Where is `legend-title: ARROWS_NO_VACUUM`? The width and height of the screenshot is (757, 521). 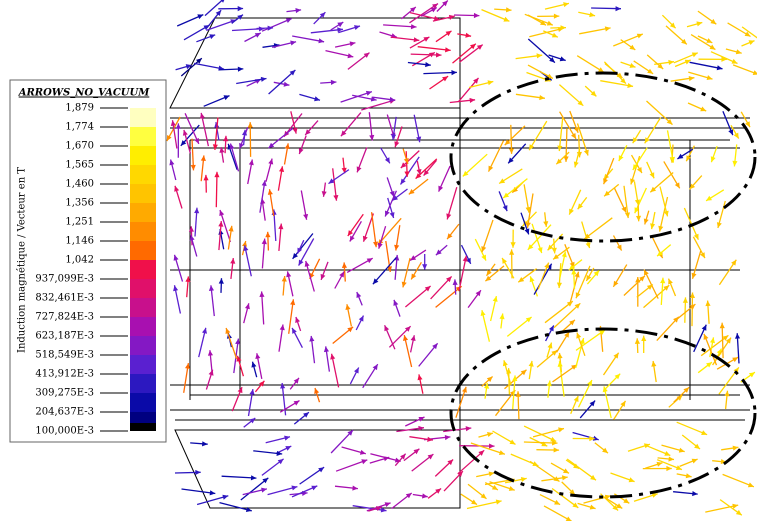 legend-title: ARROWS_NO_VACUUM is located at coordinates (84, 93).